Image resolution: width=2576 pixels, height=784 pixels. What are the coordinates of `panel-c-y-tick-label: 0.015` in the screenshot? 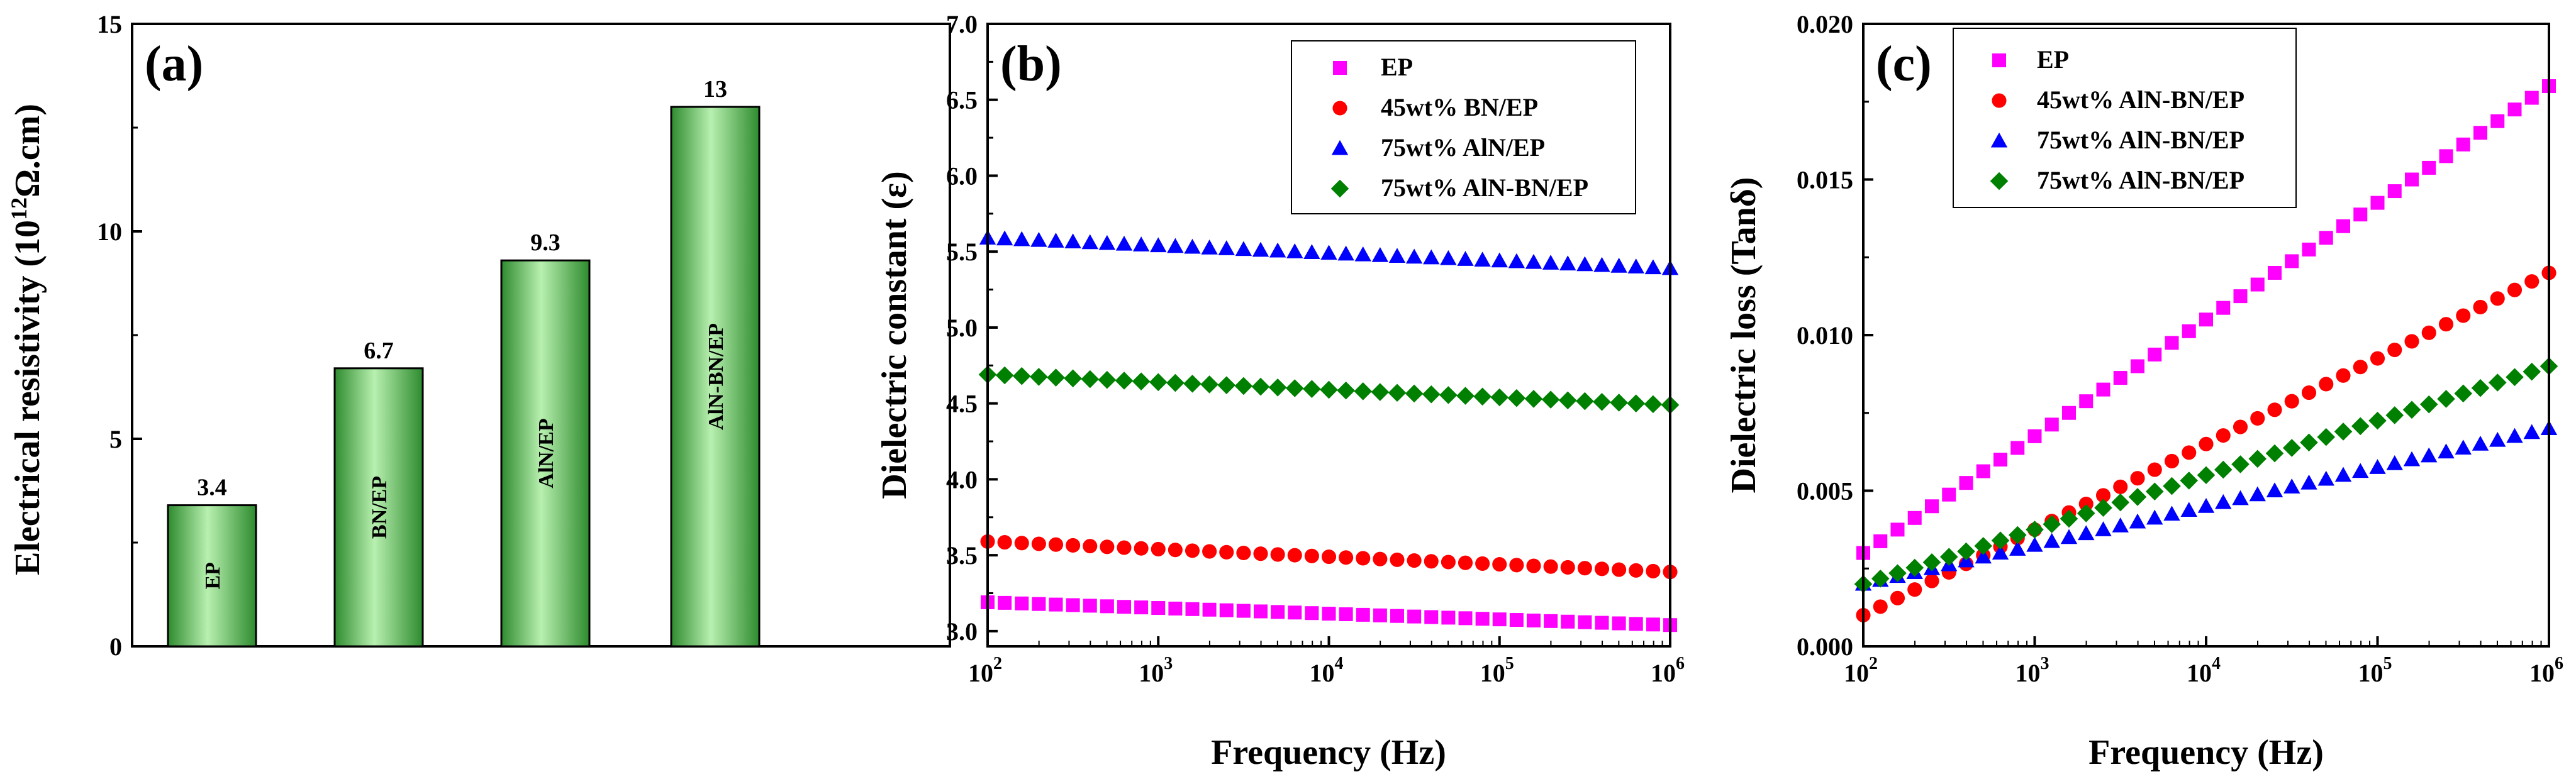 It's located at (1825, 180).